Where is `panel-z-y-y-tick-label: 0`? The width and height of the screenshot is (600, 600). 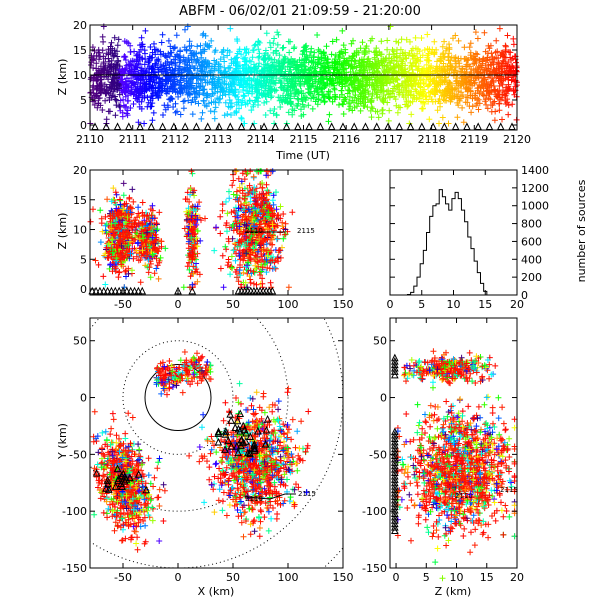
panel-z-y-y-tick-label: 0 is located at coordinates (383, 398).